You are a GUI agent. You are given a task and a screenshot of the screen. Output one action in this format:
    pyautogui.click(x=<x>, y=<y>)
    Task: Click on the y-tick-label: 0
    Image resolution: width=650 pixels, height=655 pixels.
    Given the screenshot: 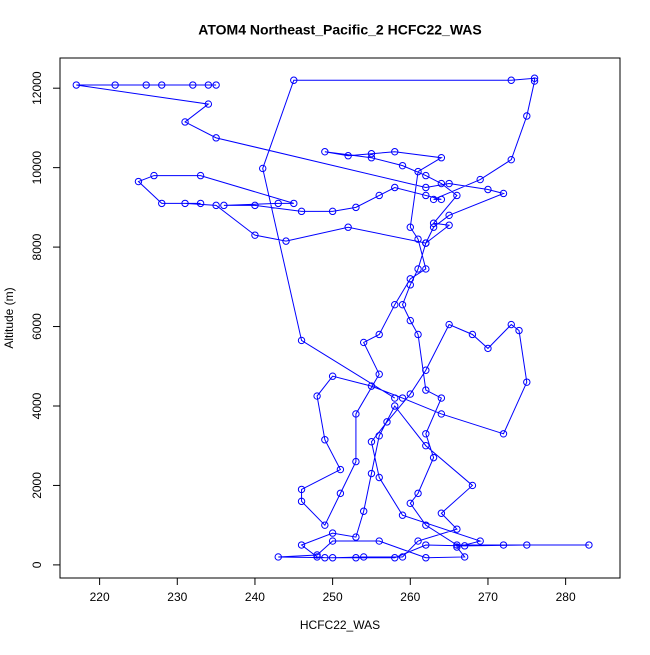 What is the action you would take?
    pyautogui.click(x=37, y=564)
    